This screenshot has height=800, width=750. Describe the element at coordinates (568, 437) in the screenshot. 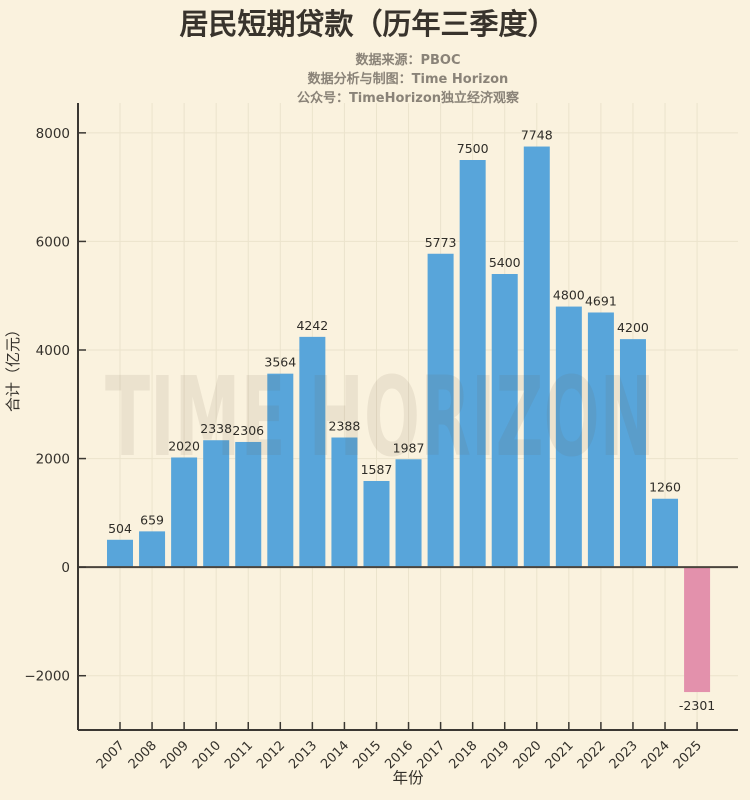

I see `bar-2021` at that location.